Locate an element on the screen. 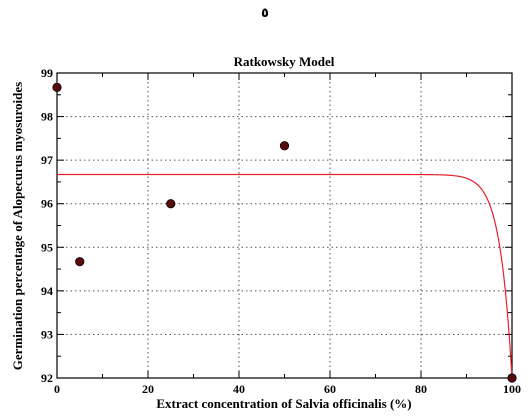 This screenshot has height=417, width=530. x-tick-label: 100 is located at coordinates (512, 389).